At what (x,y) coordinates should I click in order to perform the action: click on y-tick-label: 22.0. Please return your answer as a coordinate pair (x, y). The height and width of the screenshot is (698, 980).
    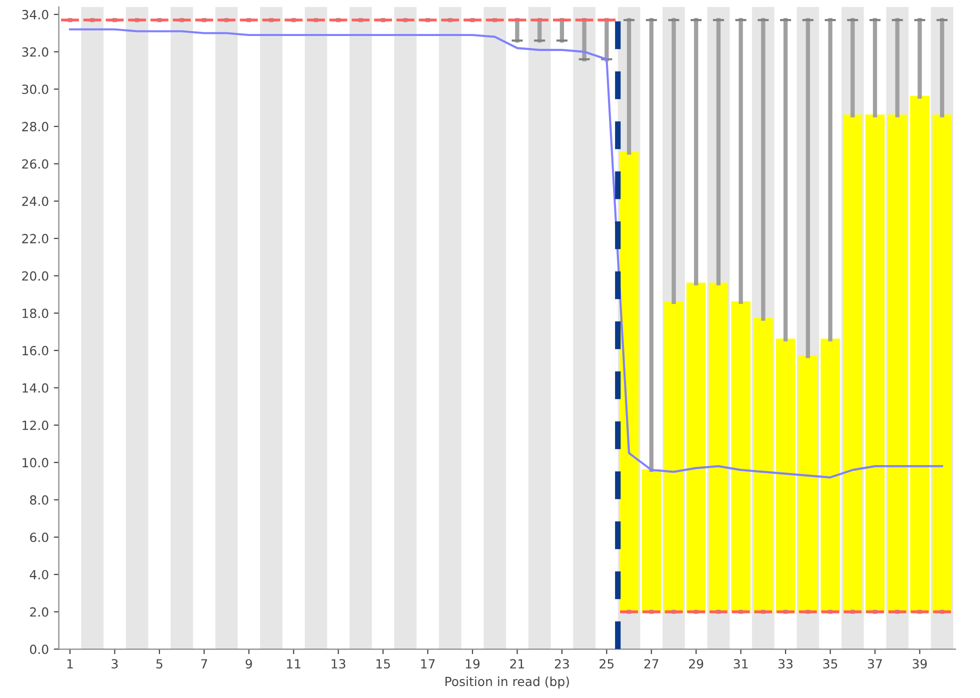
    Looking at the image, I should click on (35, 239).